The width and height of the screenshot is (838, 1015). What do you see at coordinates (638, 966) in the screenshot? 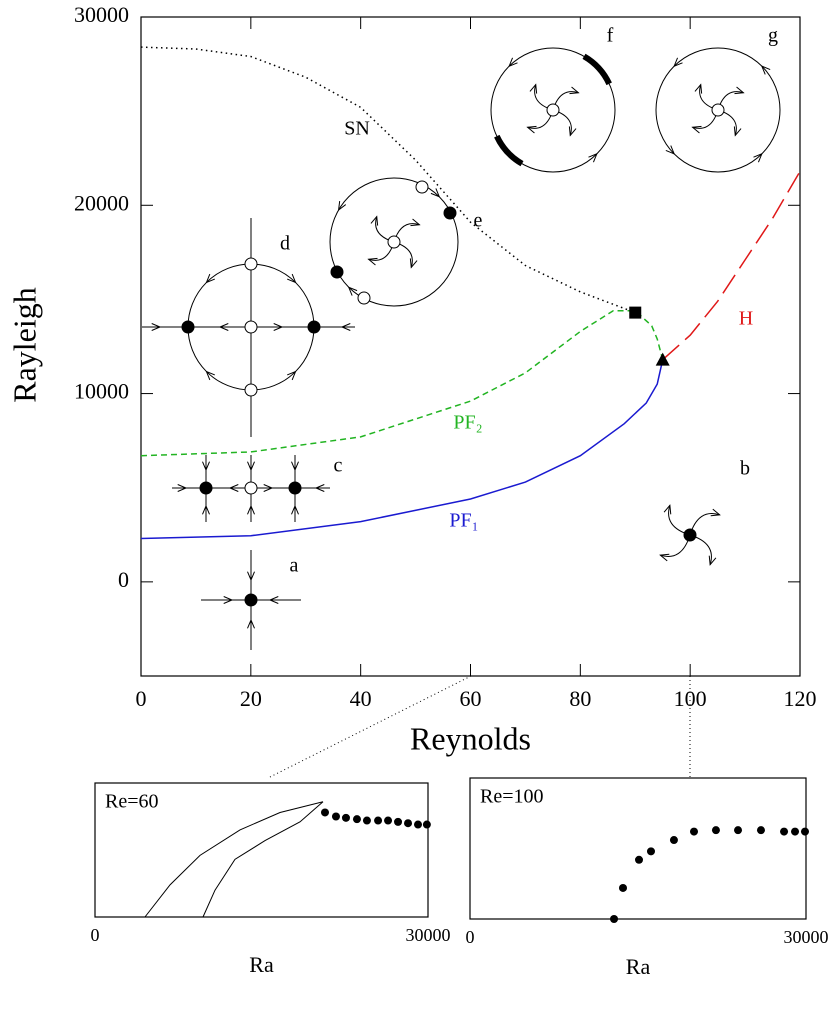
I see `x-axis-label: Ra` at bounding box center [638, 966].